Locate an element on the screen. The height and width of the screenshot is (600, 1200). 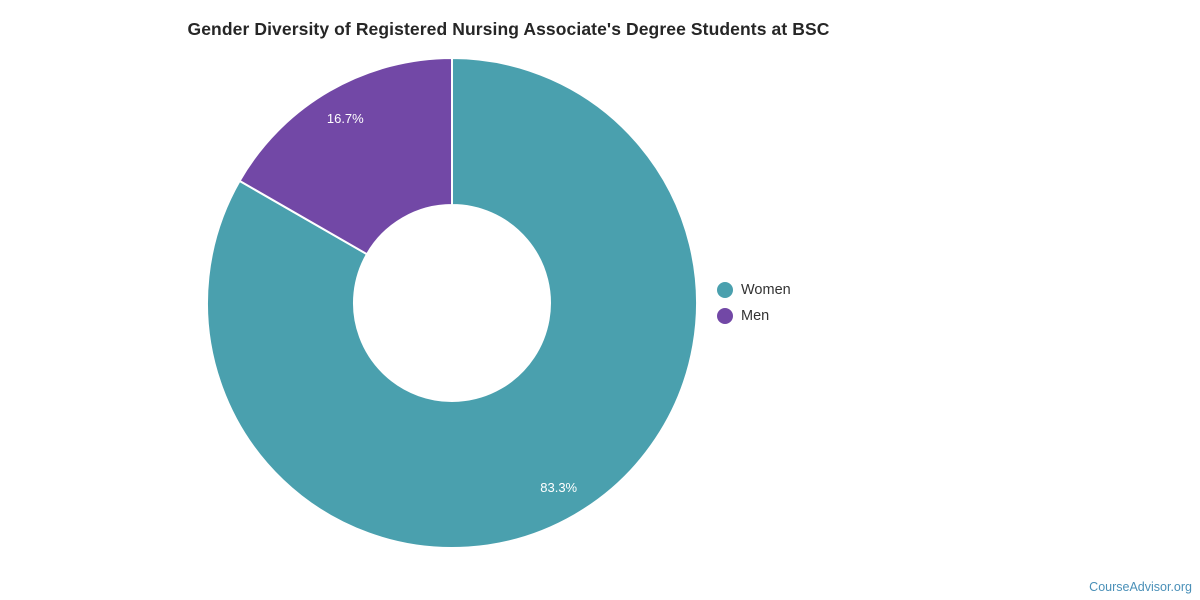
legend-item-men: Men is located at coordinates (754, 316).